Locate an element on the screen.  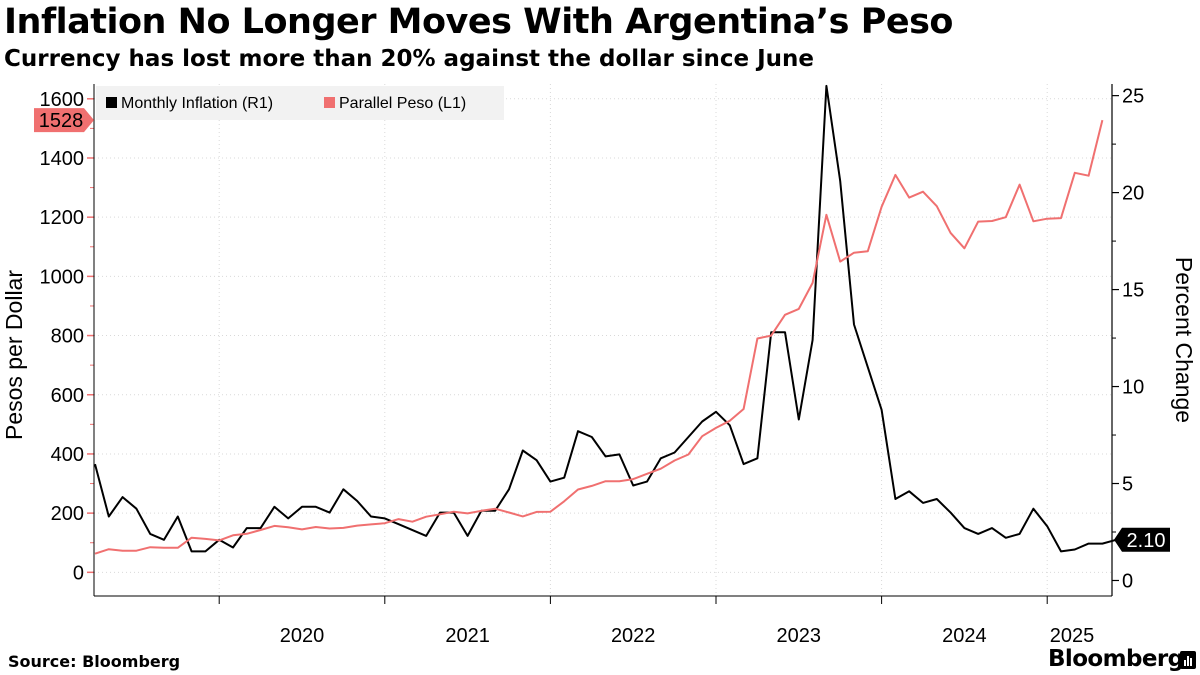
right-tick-label: 10 is located at coordinates (1133, 388).